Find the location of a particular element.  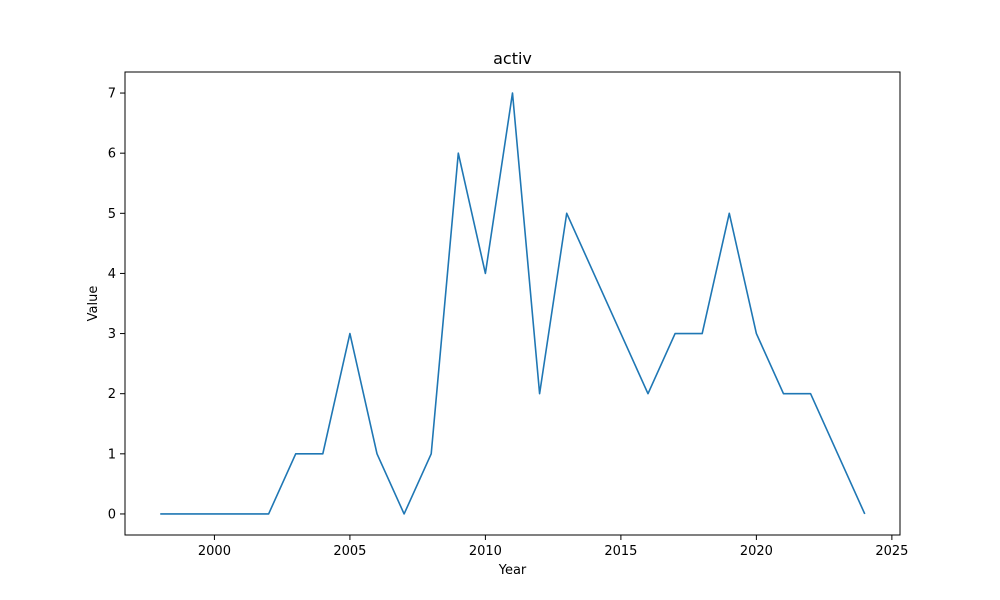

y-tick-label: 6 is located at coordinates (112, 154).